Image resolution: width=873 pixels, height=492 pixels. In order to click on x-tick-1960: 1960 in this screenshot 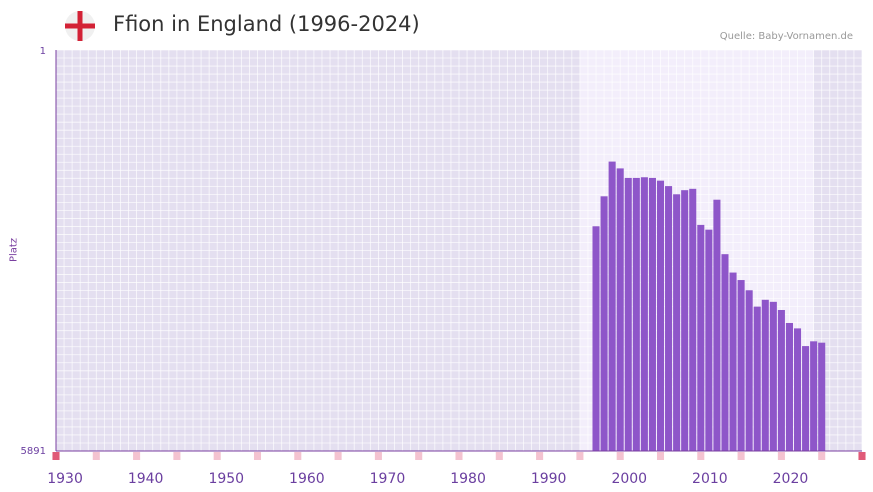, I will do `click(307, 479)`.